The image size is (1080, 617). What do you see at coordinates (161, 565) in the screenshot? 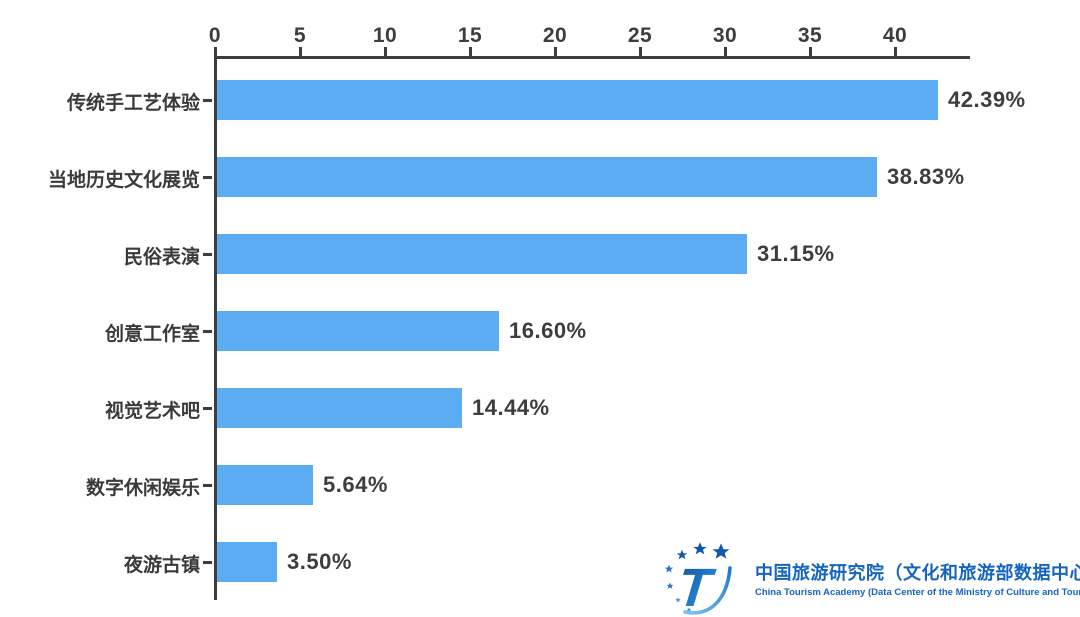
I see `category-label: 夜游古镇` at bounding box center [161, 565].